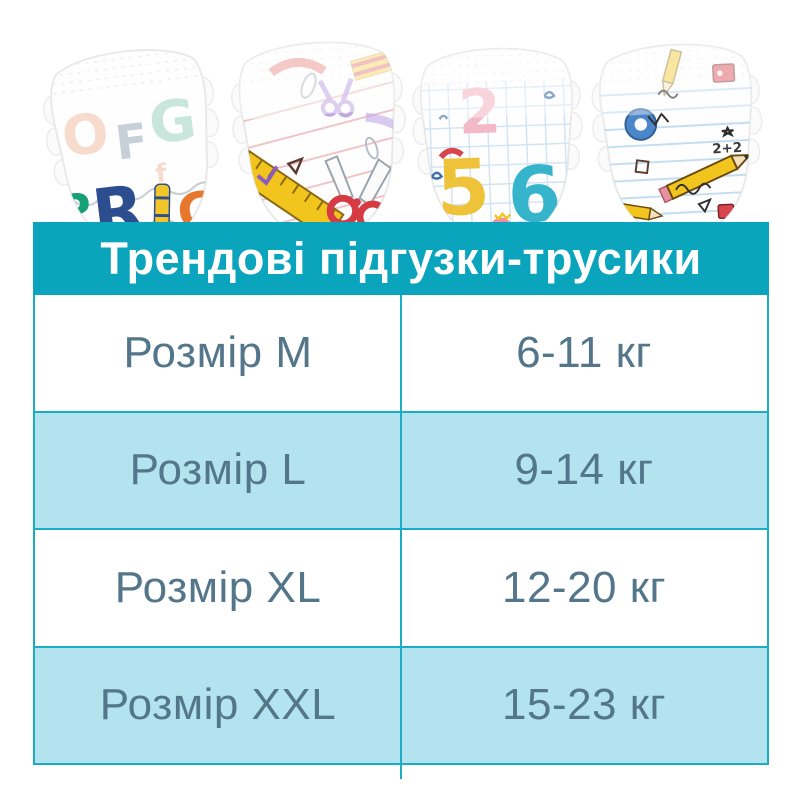 The image size is (800, 800). I want to click on diaper-alphabet-illustration: O F G f P R G, so click(133, 150).